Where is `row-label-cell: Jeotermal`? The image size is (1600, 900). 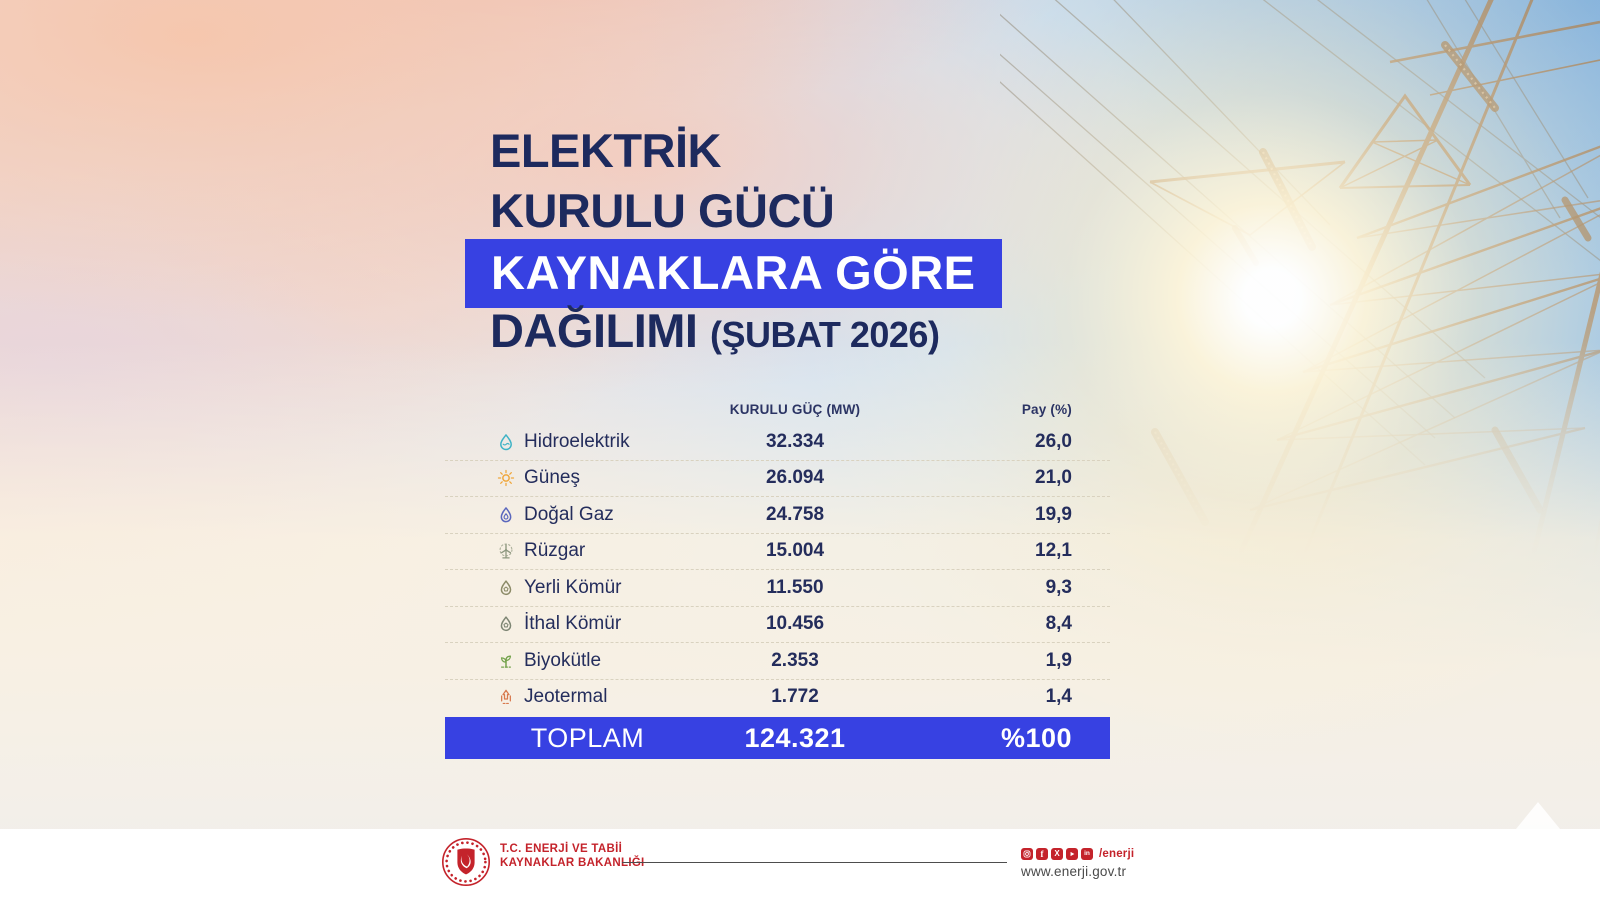
row-label-cell: Jeotermal is located at coordinates (572, 697).